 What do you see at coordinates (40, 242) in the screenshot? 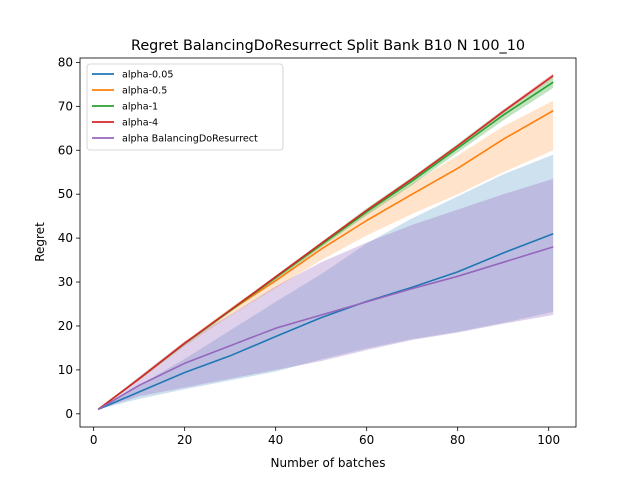
I see `y-axis-label: Regret` at bounding box center [40, 242].